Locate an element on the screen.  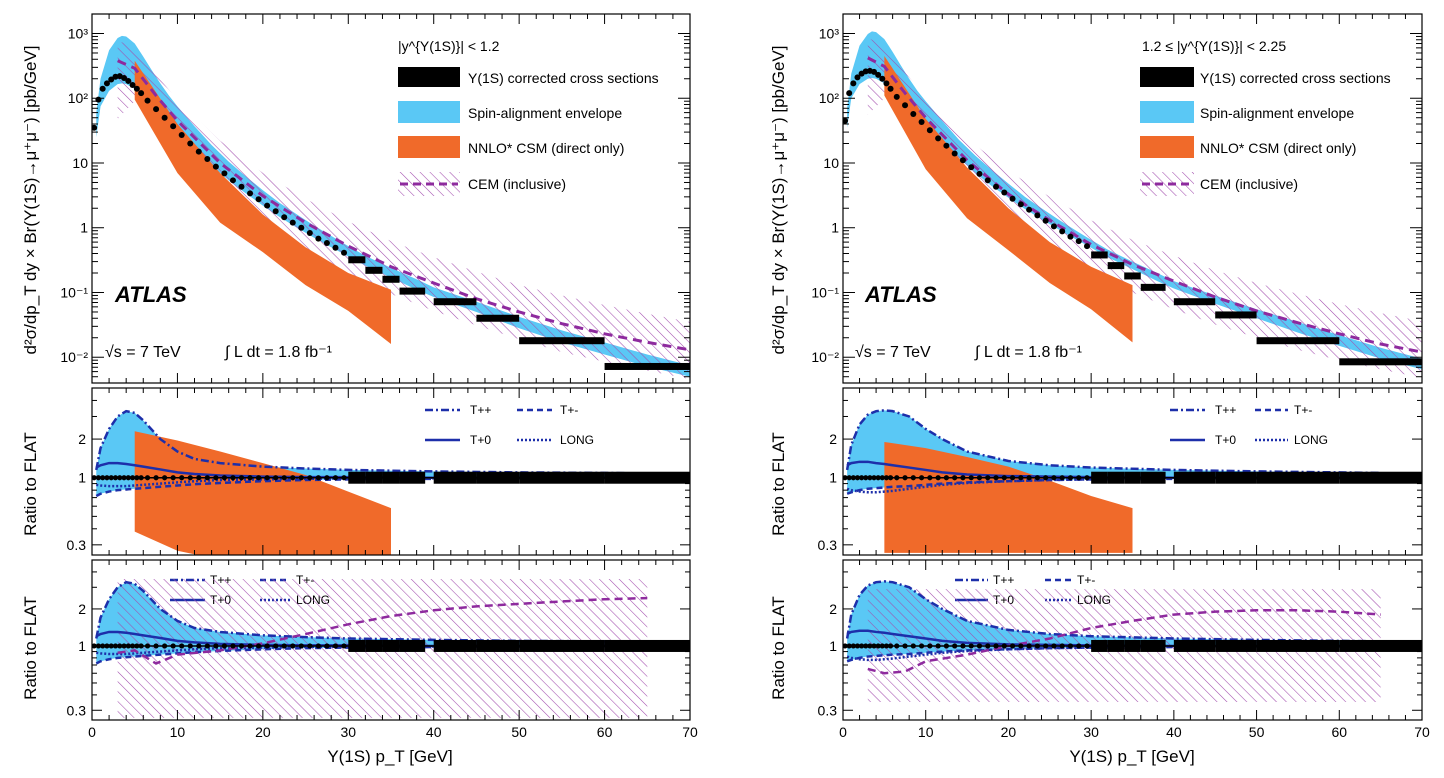
ratio2-long-line is located at coordinates (372, 650).